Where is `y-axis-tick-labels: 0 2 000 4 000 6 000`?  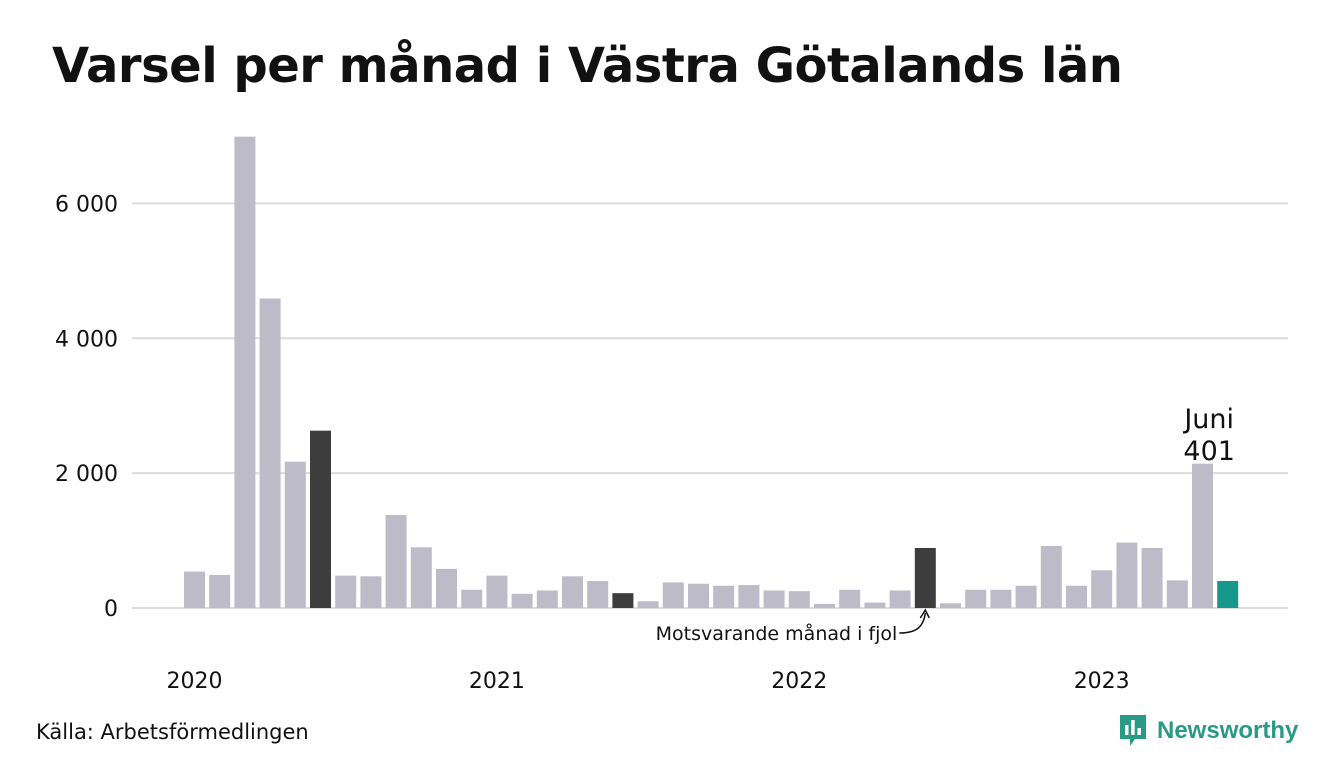
y-axis-tick-labels: 0 2 000 4 000 6 000 is located at coordinates (86, 407).